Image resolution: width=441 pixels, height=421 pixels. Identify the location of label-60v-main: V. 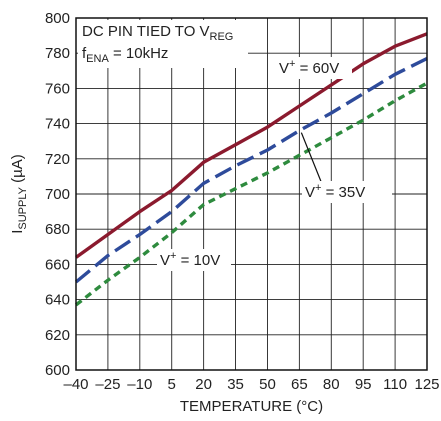
(284, 68).